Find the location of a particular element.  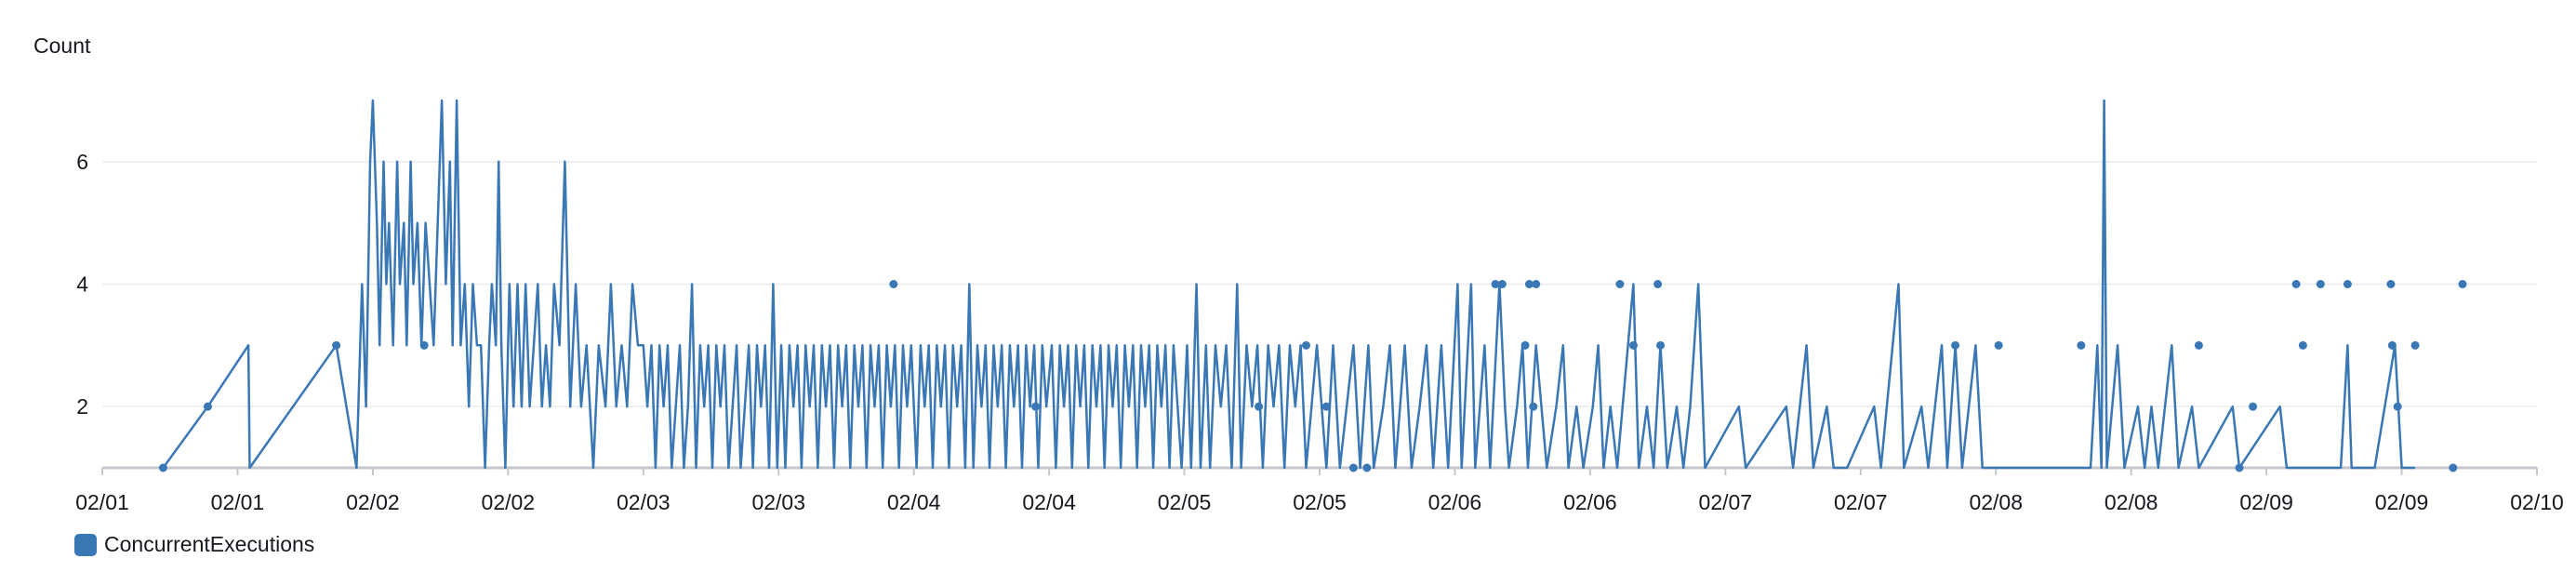

x-tick-label: 02/10 is located at coordinates (2537, 502).